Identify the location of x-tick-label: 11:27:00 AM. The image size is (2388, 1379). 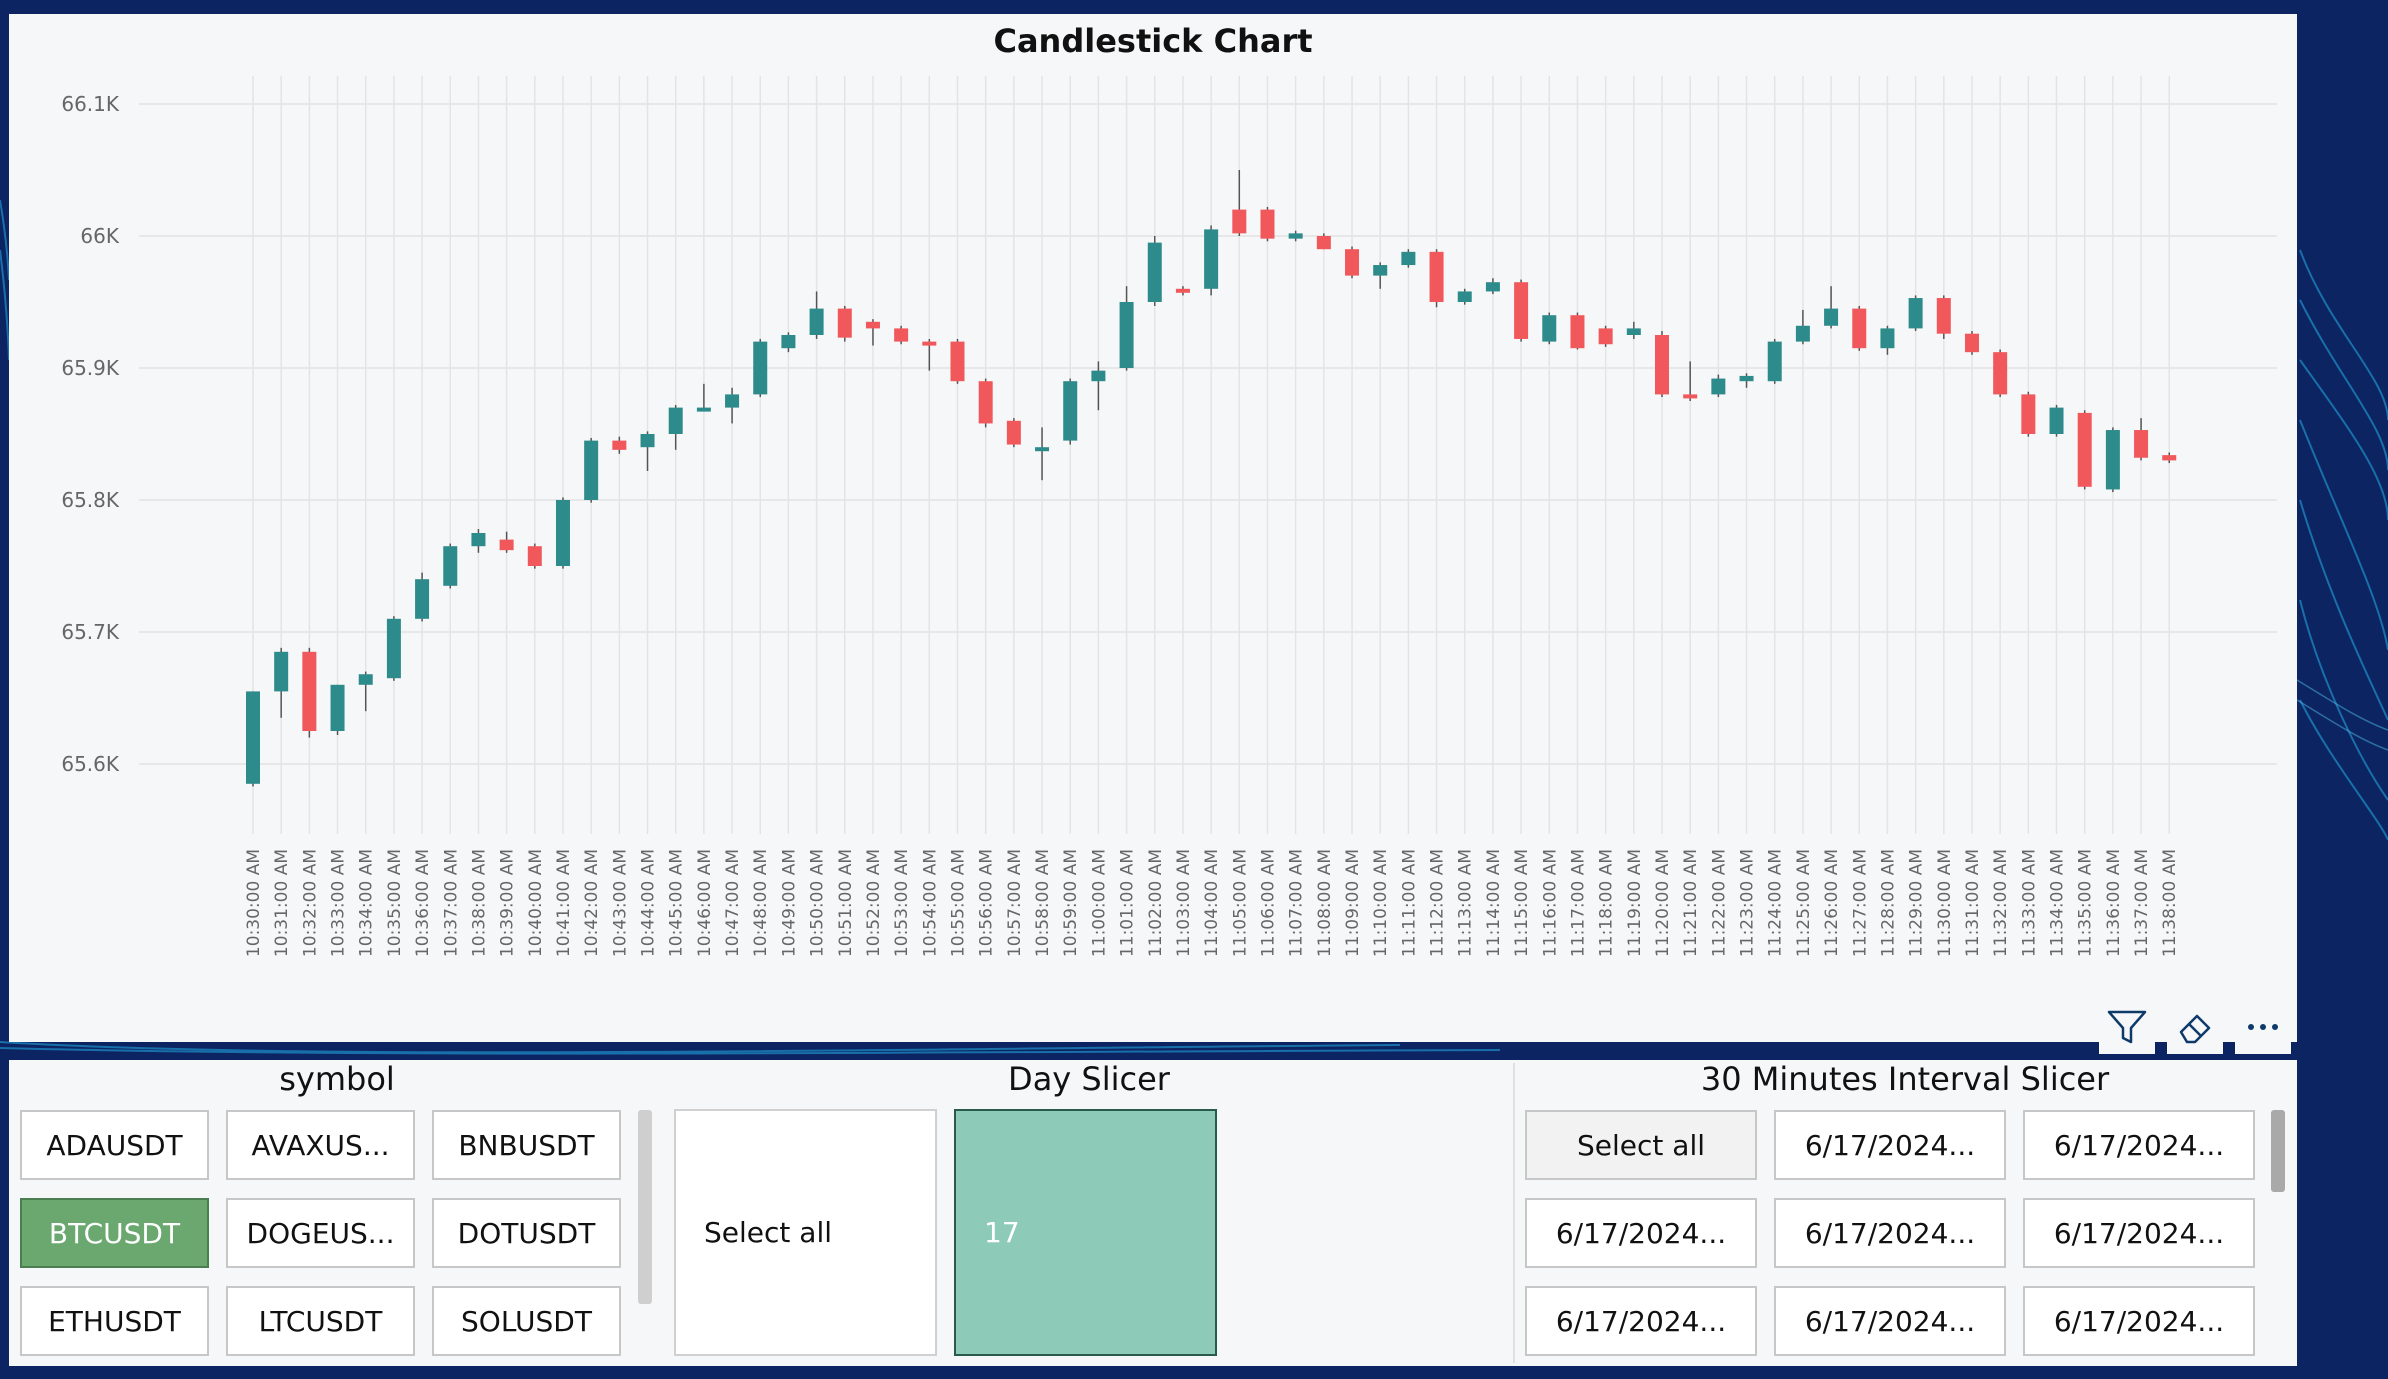
(1860, 903).